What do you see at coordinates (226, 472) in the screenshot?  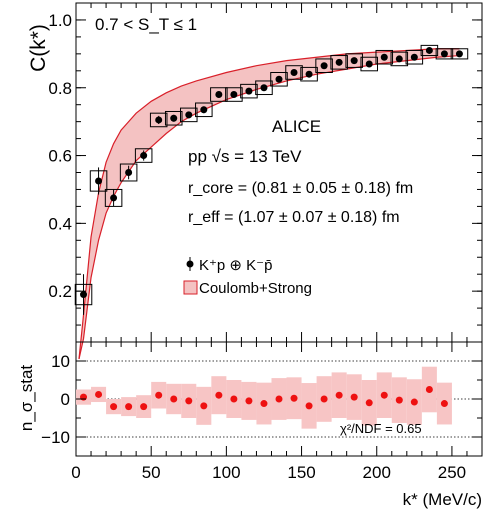 I see `x-tick-label: 100` at bounding box center [226, 472].